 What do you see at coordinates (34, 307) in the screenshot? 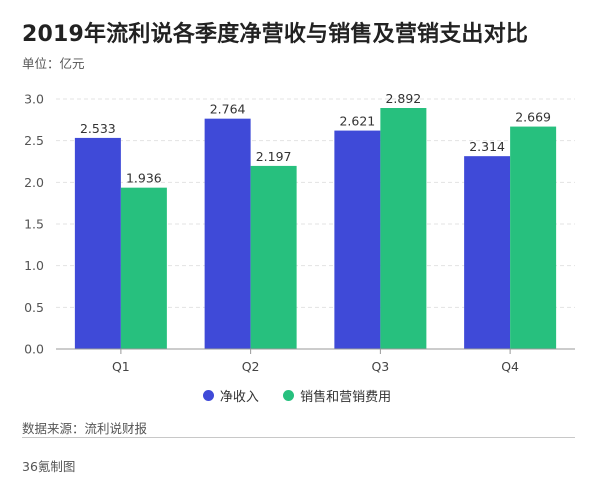
I see `y-tick-label: 0.5` at bounding box center [34, 307].